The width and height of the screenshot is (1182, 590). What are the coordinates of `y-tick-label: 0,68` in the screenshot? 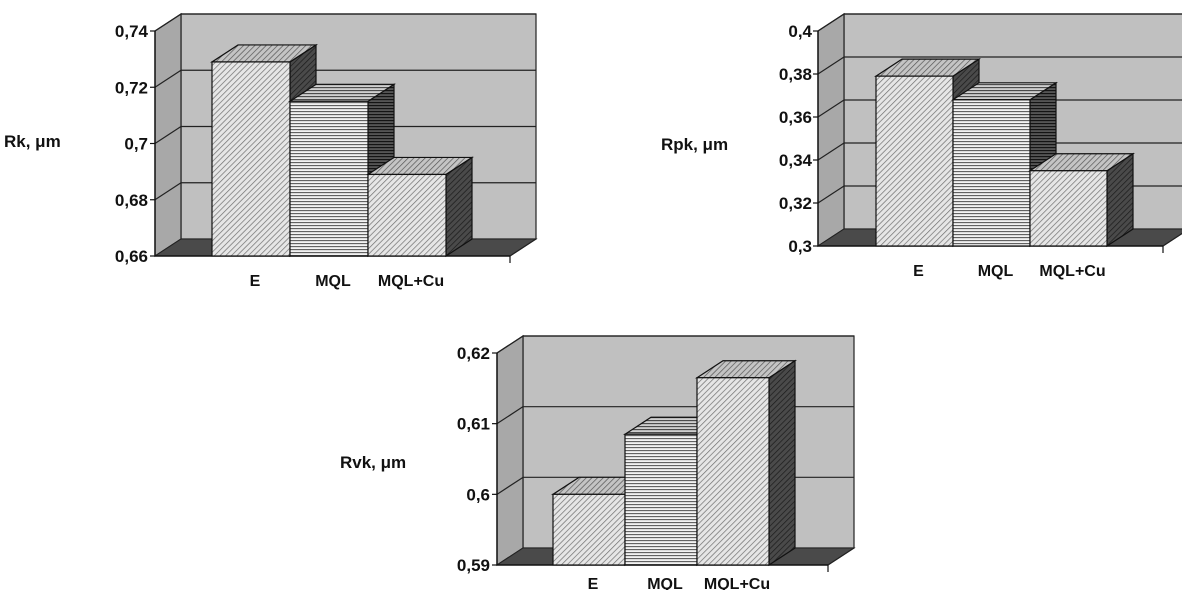 It's located at (131, 200).